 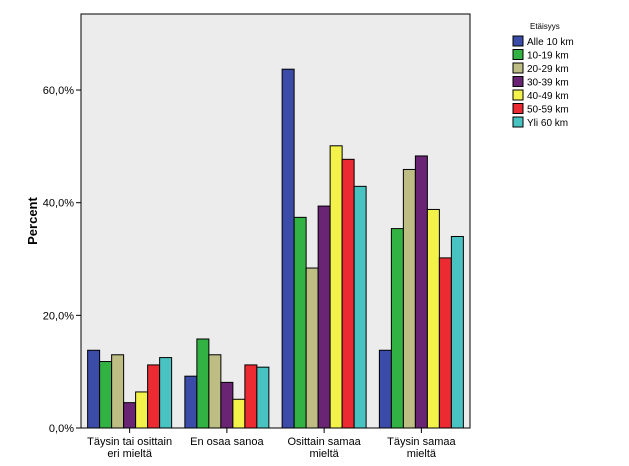 What do you see at coordinates (324, 442) in the screenshot?
I see `x-category-label: Osittain samaa` at bounding box center [324, 442].